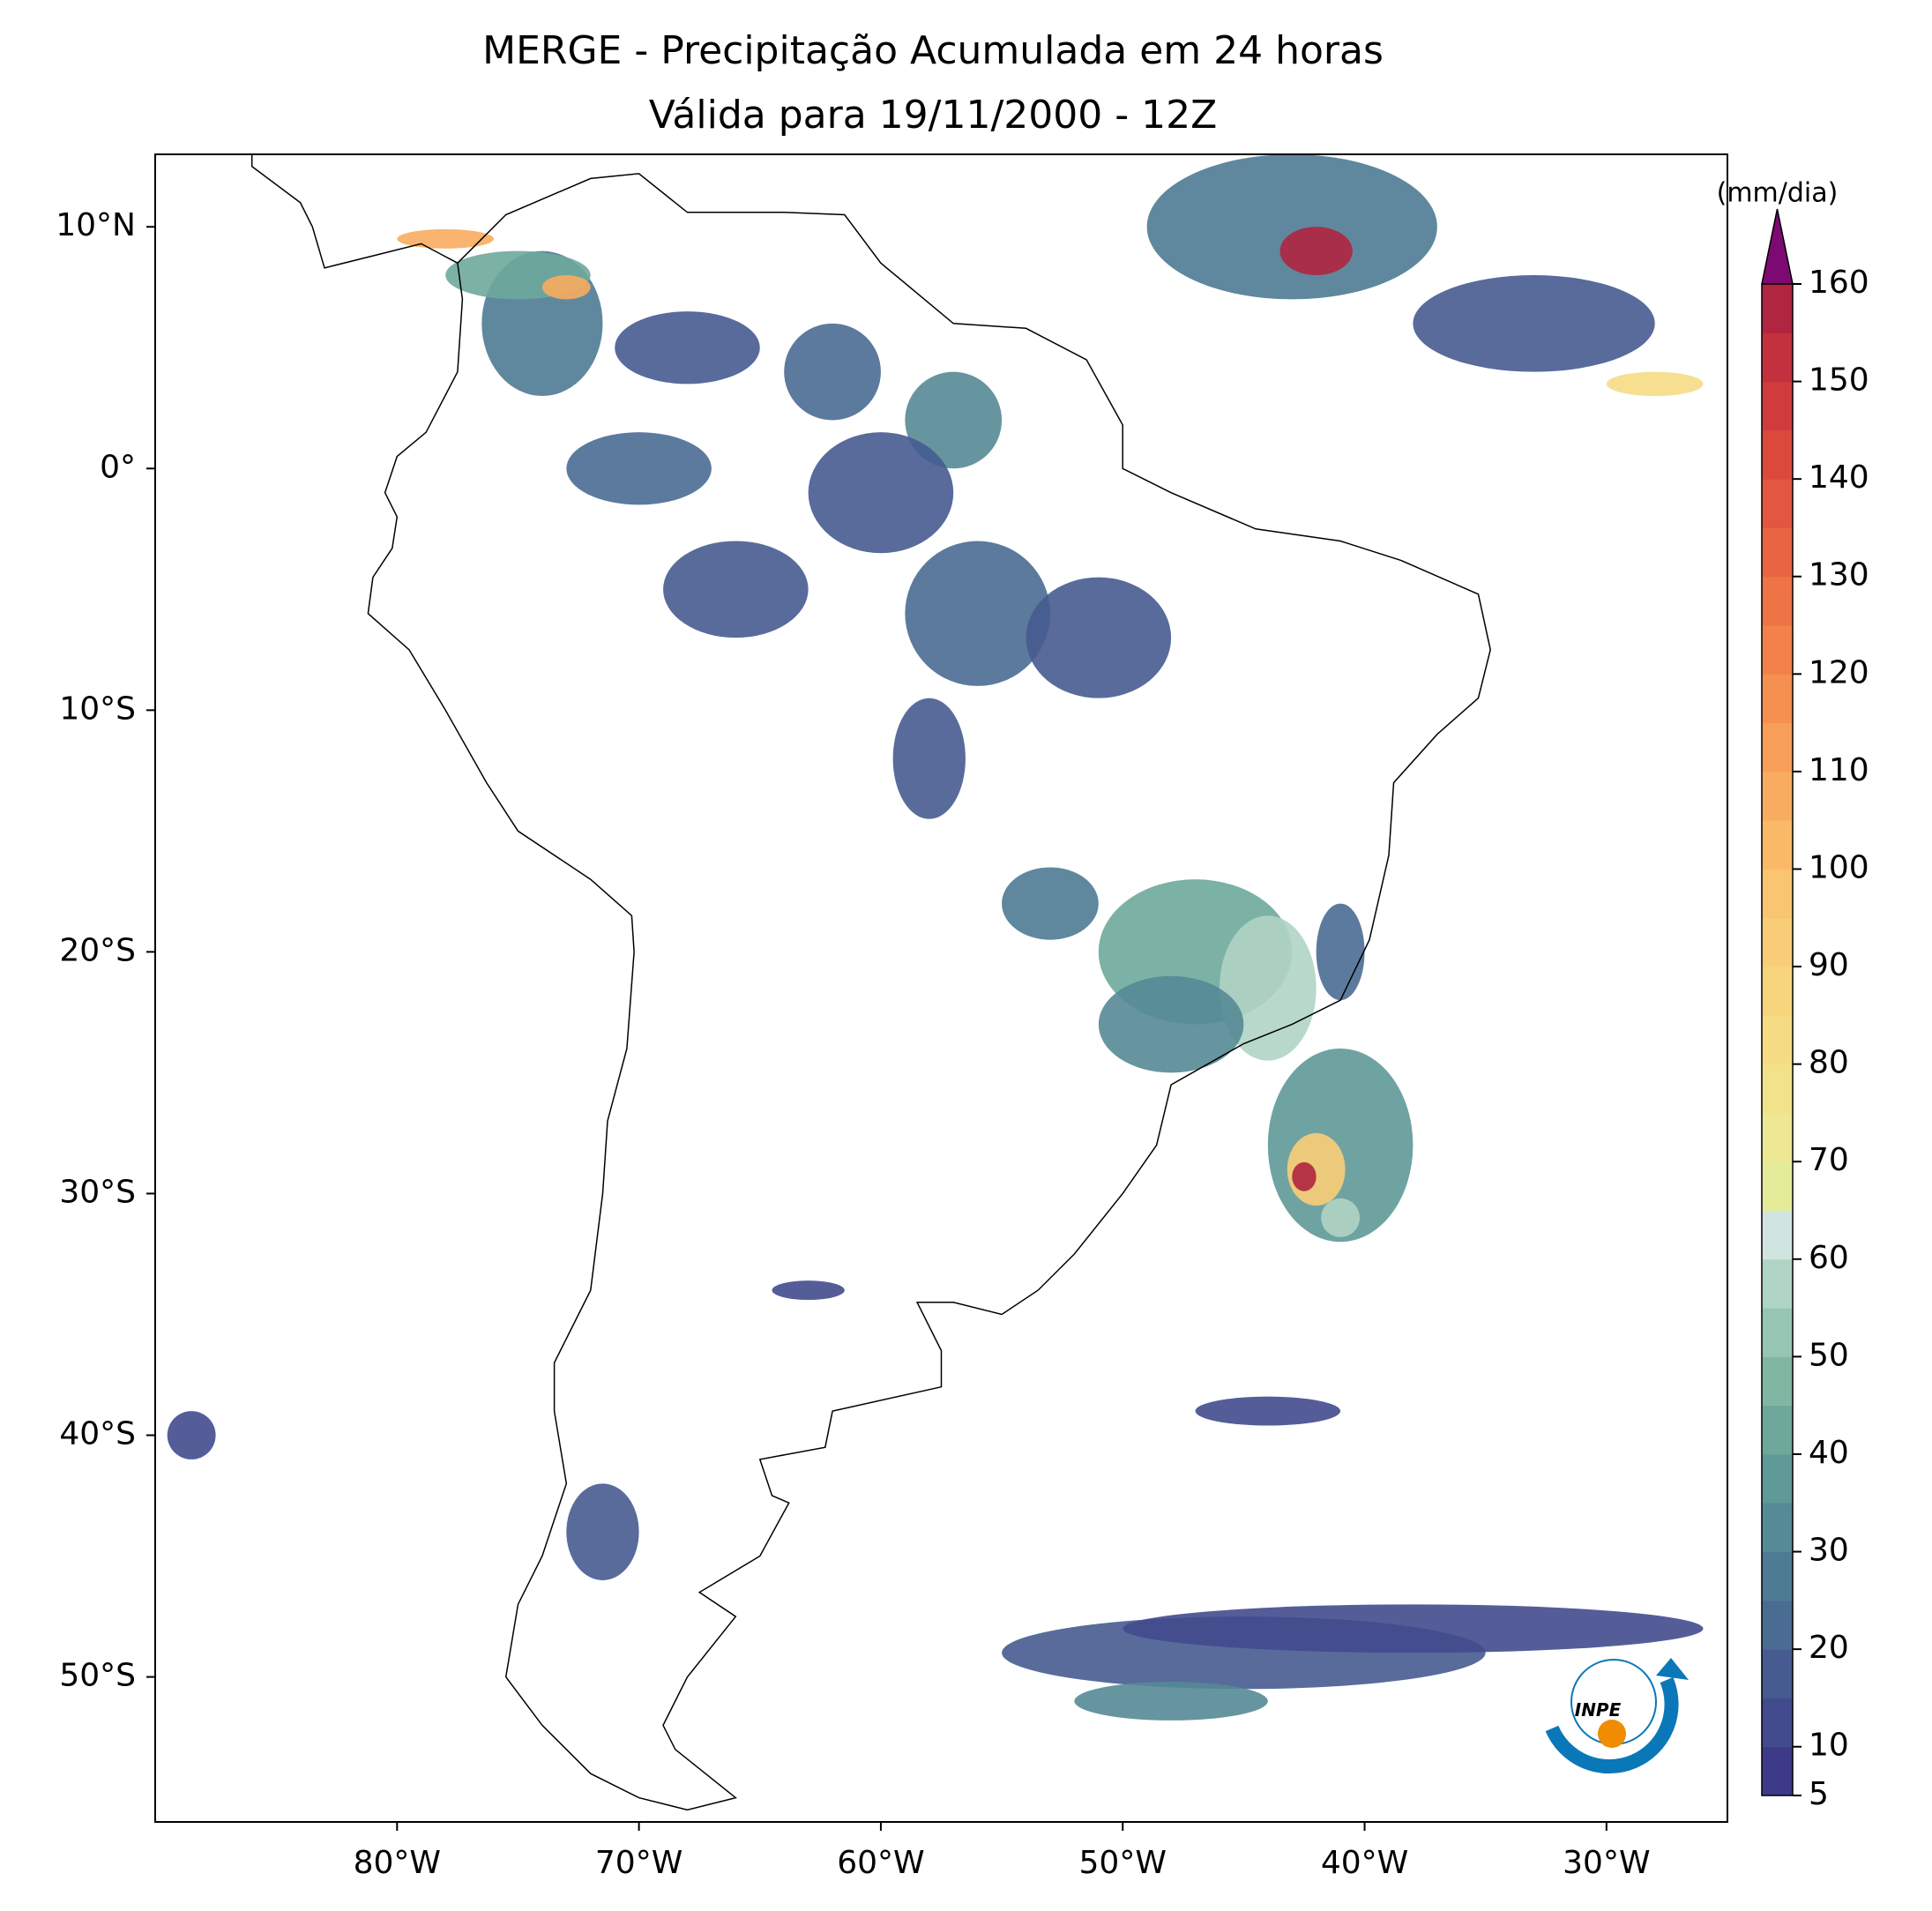 The image size is (1932, 1911). What do you see at coordinates (1606, 1863) in the screenshot?
I see `x-tick-label: 30°W` at bounding box center [1606, 1863].